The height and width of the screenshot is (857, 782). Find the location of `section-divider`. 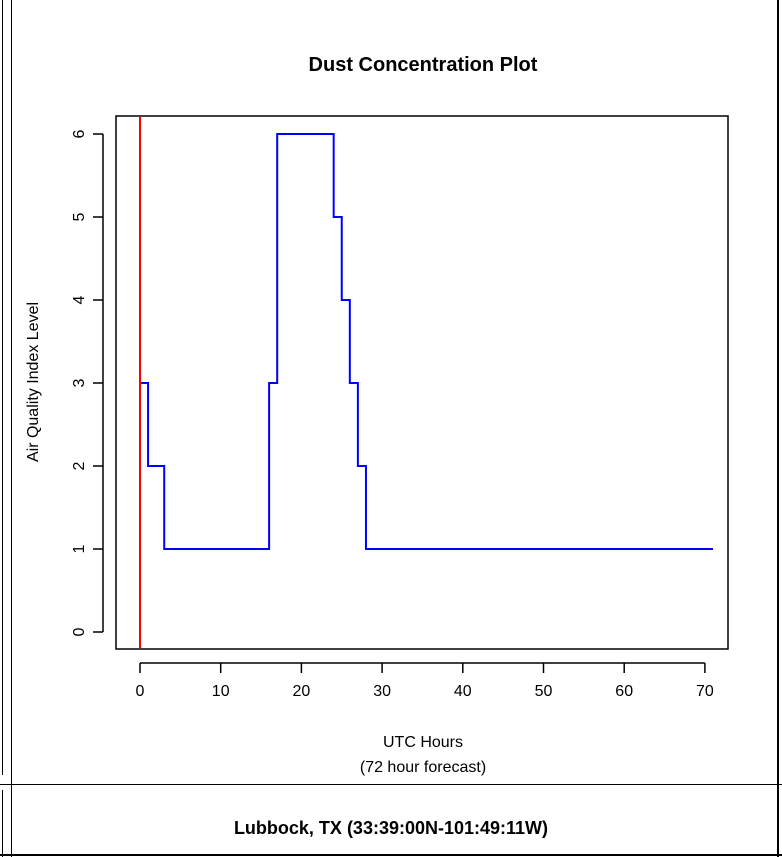

section-divider is located at coordinates (391, 784).